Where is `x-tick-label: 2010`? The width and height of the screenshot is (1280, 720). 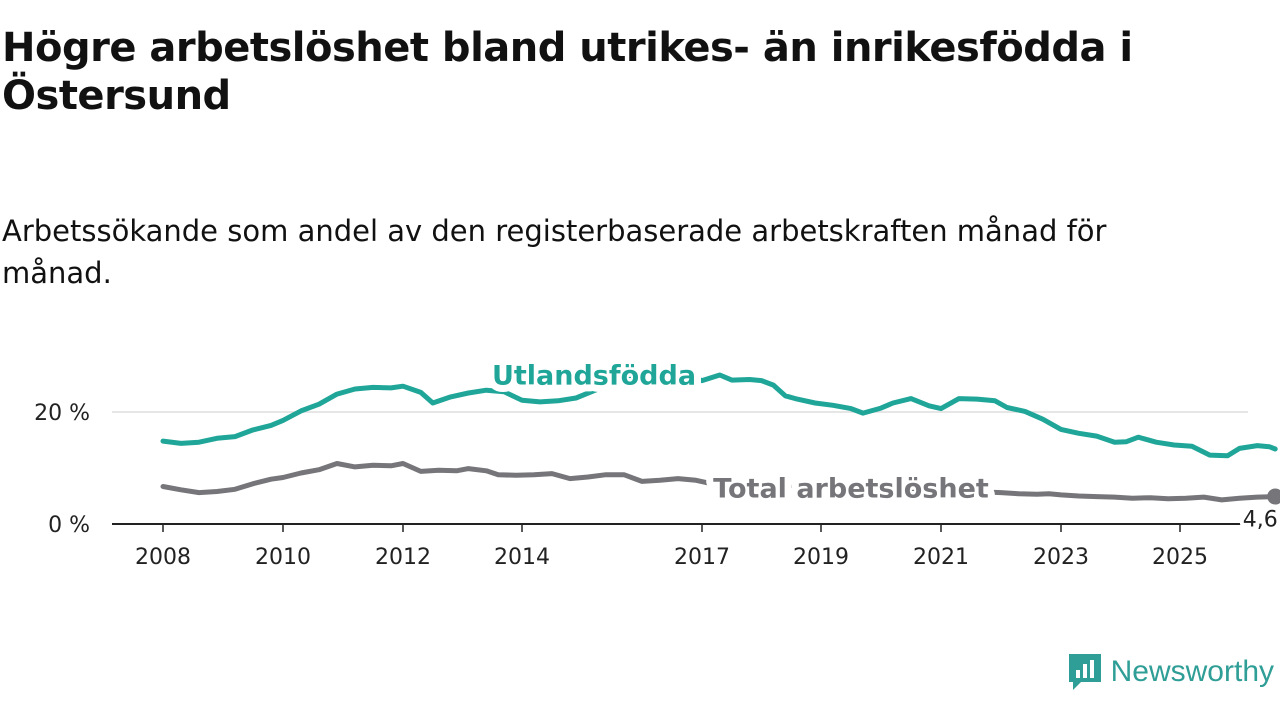
x-tick-label: 2010 is located at coordinates (283, 557).